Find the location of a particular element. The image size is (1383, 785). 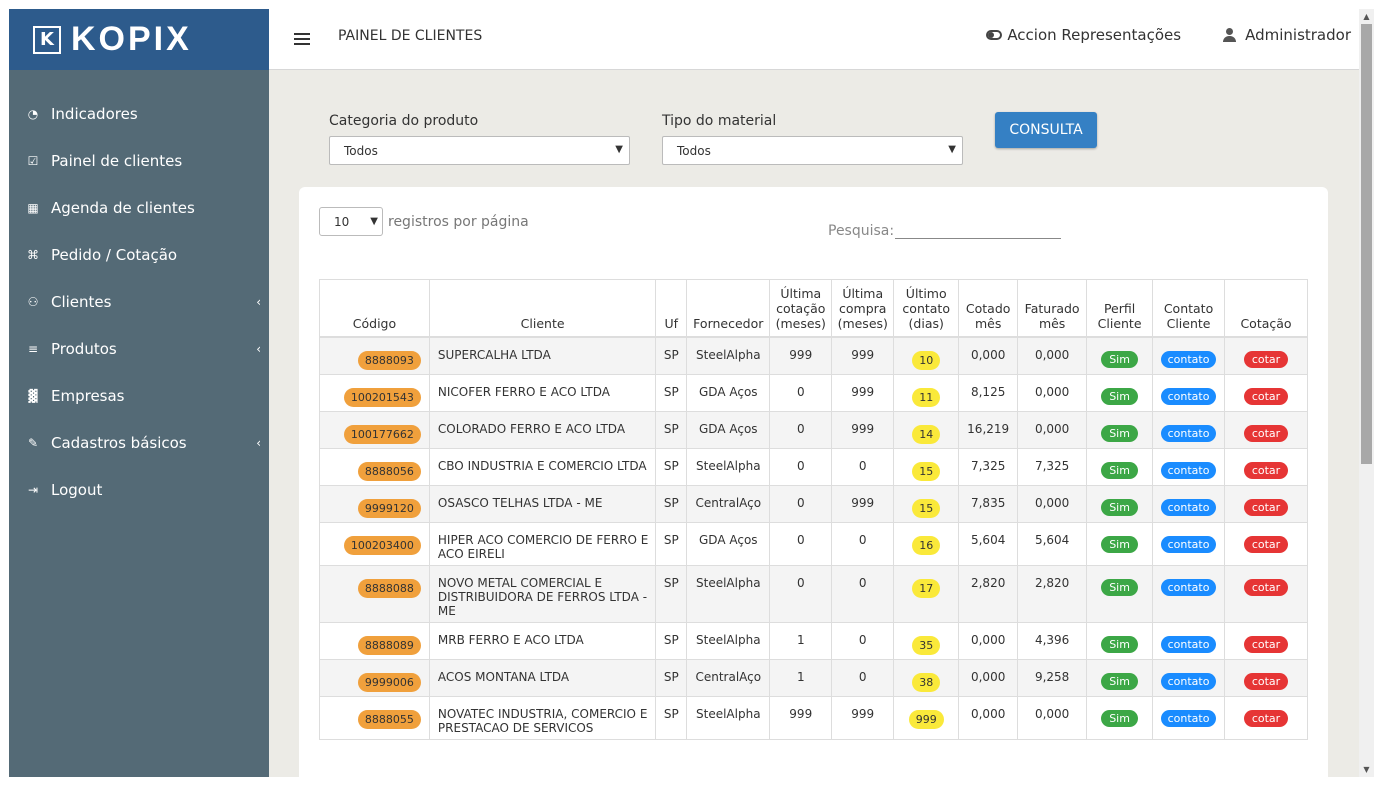

table-cell: SP is located at coordinates (671, 593).